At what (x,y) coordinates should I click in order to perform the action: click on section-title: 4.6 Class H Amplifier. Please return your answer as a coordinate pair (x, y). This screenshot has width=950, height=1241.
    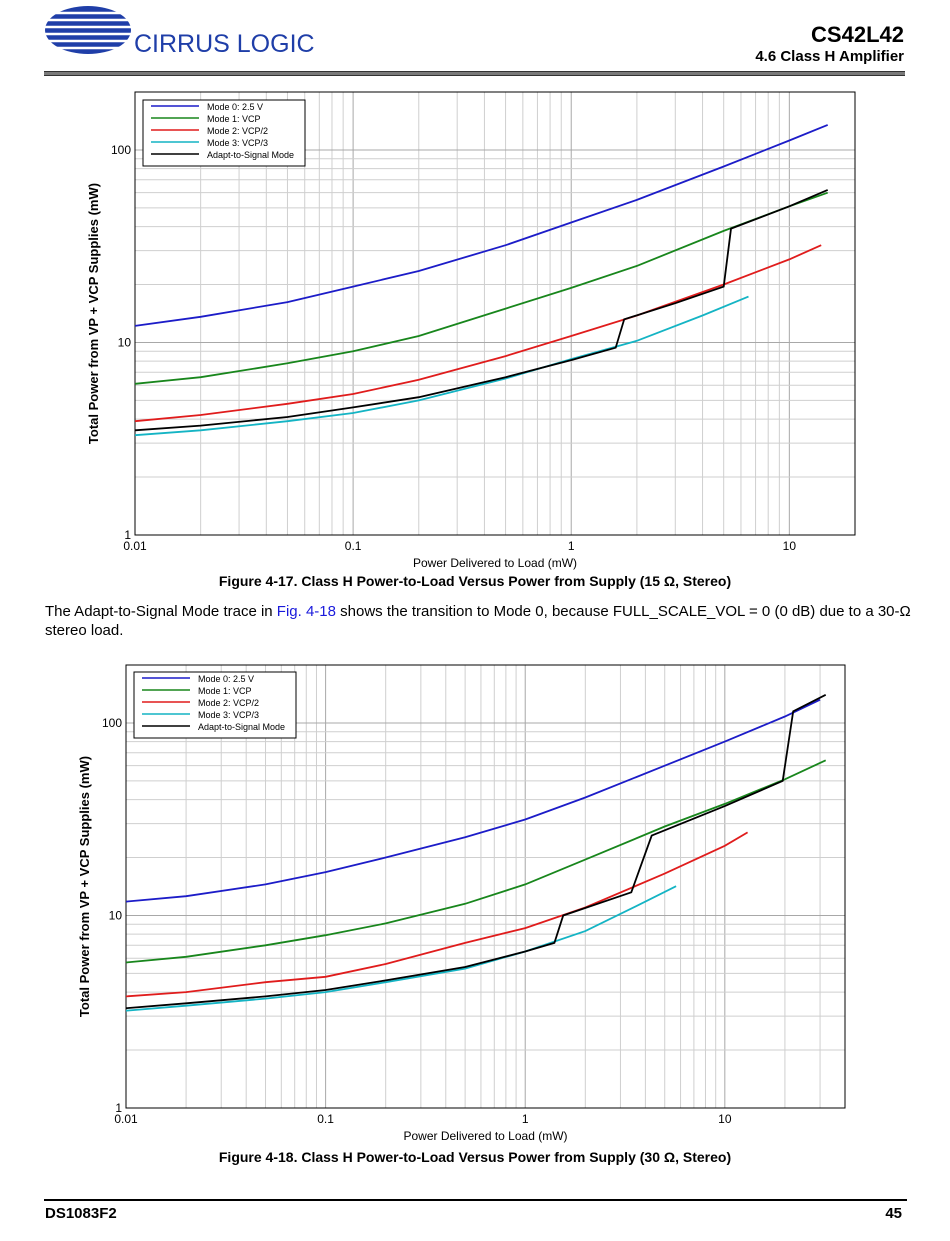
    Looking at the image, I should click on (829, 56).